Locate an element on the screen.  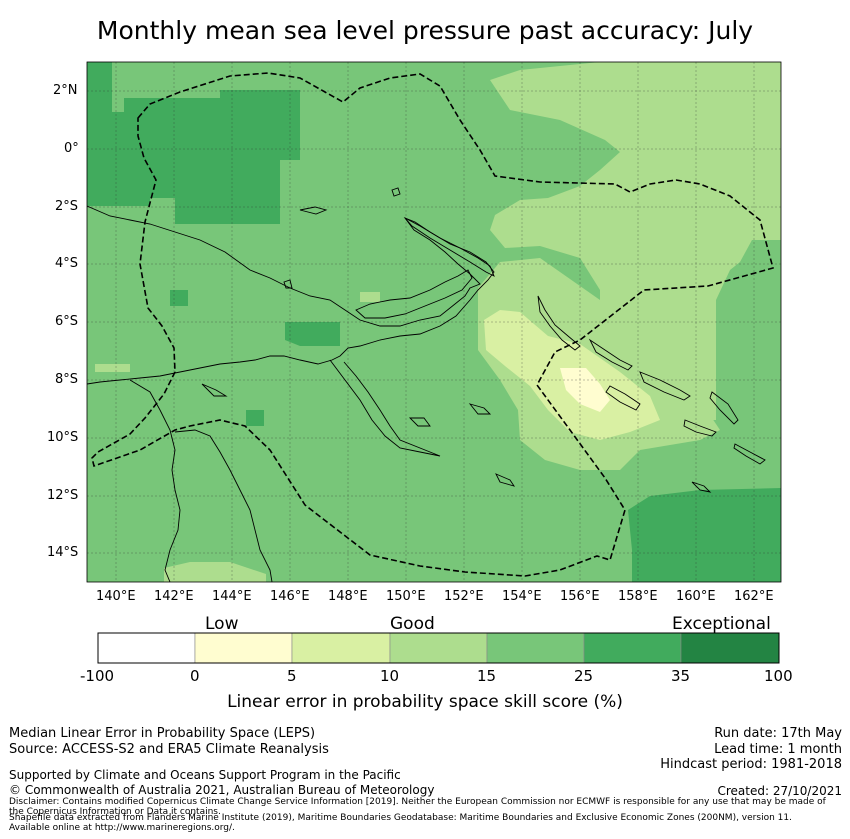
colorbar-tick: -100 is located at coordinates (97, 676).